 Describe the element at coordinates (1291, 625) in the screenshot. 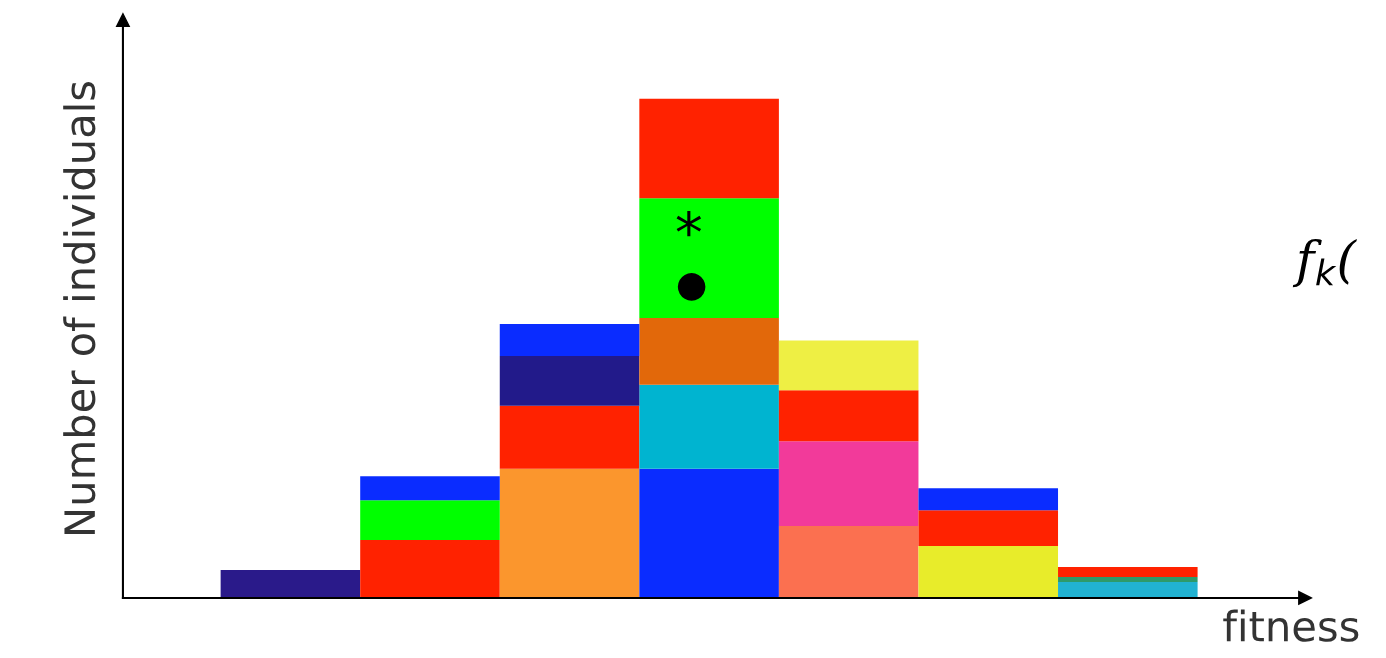

I see `x-axis-title: fitness` at that location.